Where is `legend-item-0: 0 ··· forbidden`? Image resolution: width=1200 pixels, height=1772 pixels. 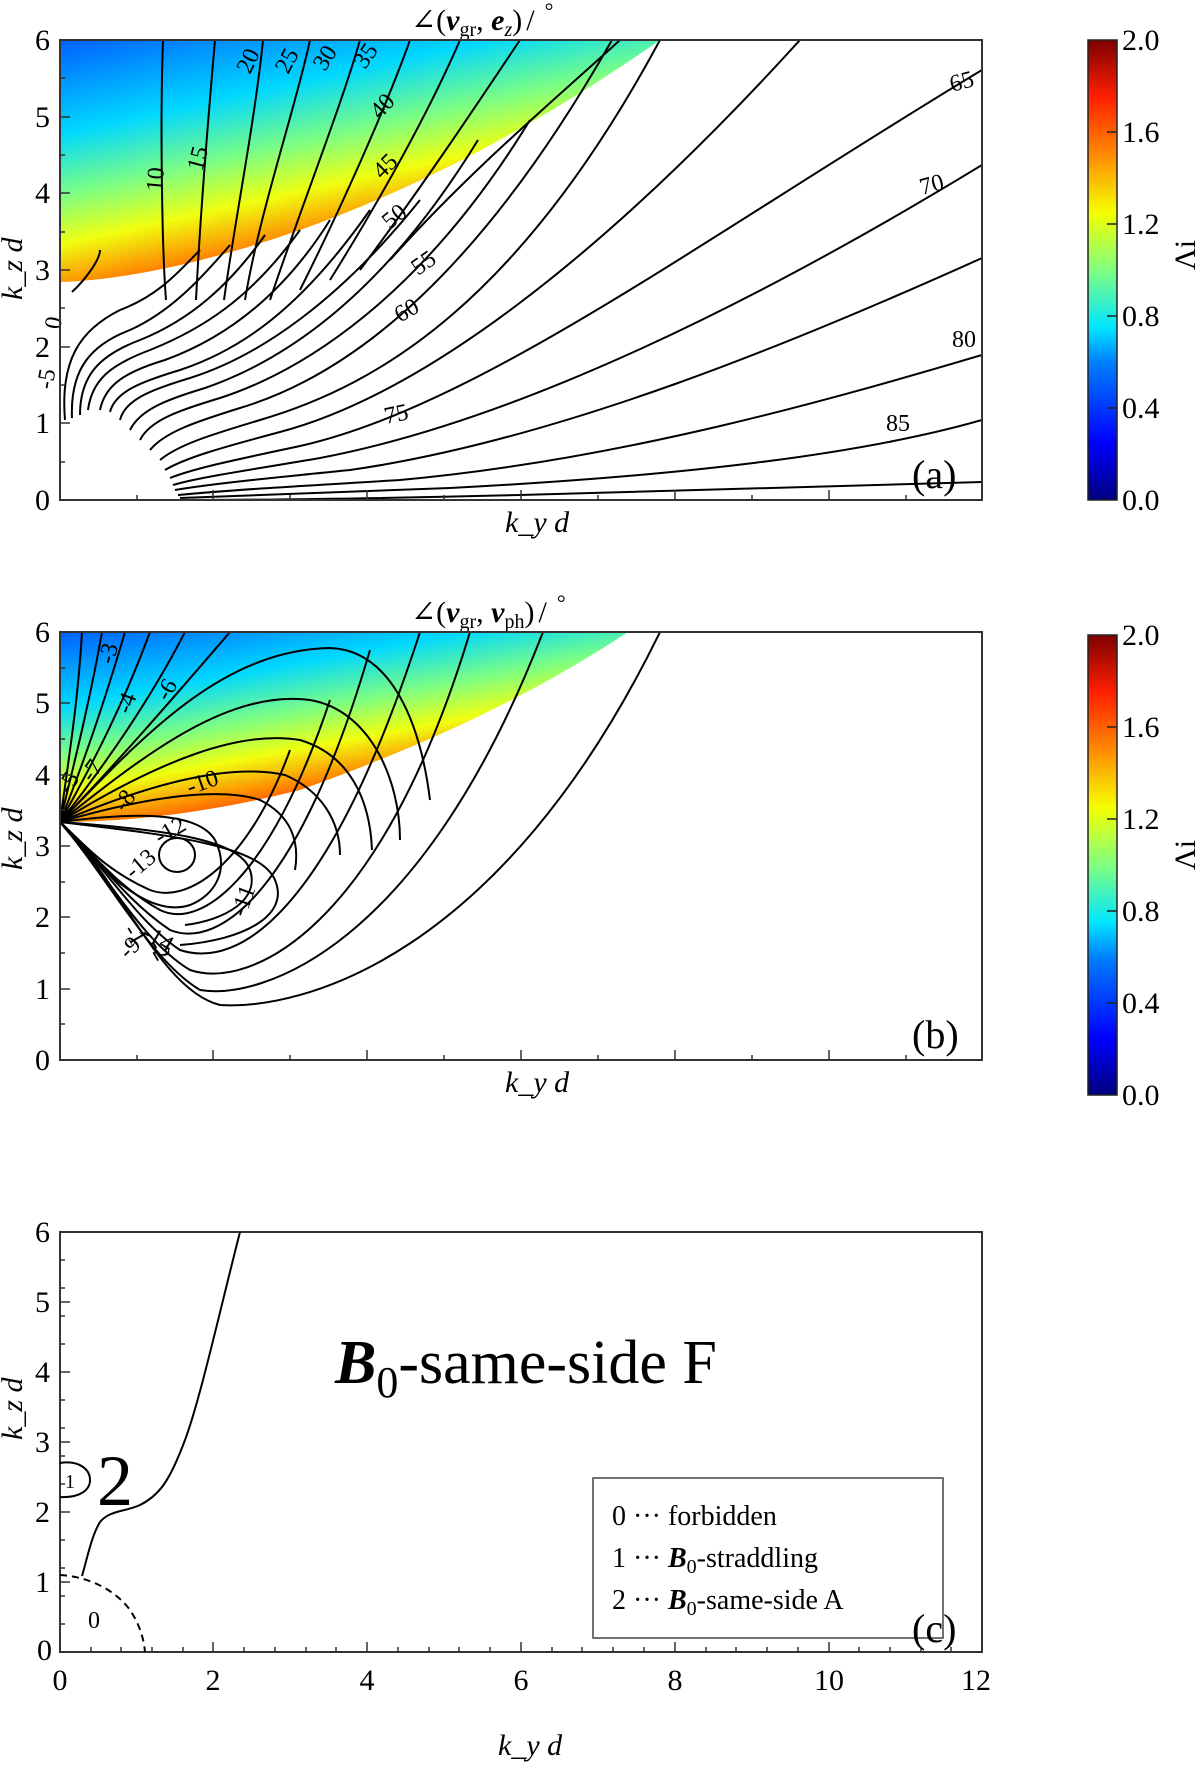 legend-item-0: 0 ··· forbidden is located at coordinates (694, 1516).